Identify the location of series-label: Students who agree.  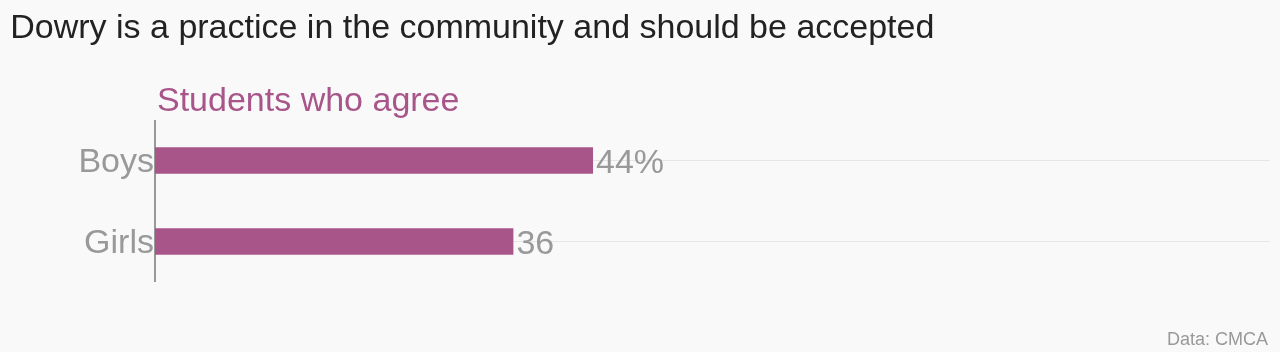
(308, 99).